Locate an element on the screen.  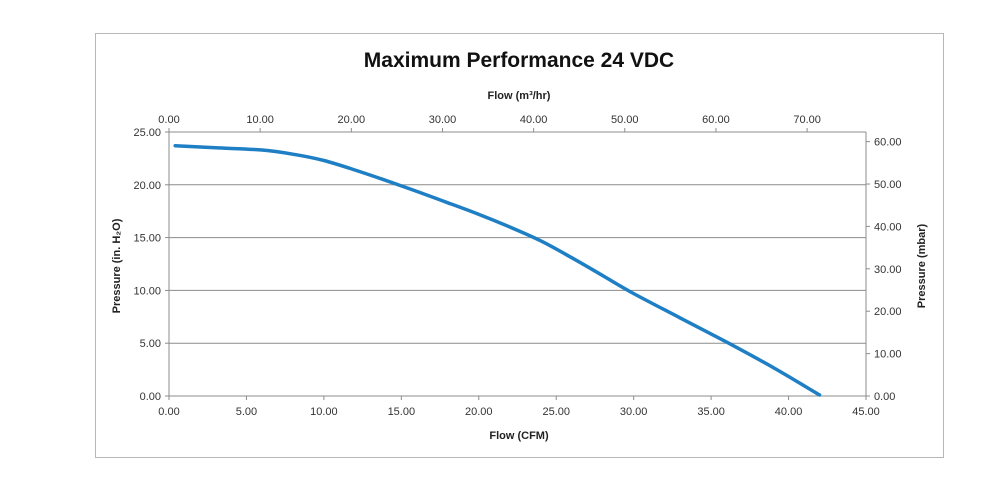
x-tick-label-2: 10.00 is located at coordinates (324, 412).